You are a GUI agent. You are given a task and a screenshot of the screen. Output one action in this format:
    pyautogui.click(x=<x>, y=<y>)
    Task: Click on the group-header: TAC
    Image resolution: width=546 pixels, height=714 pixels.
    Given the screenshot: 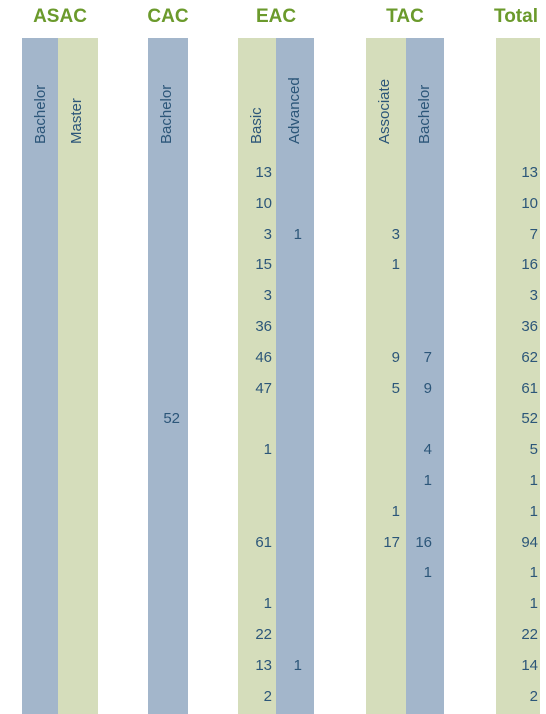 What is the action you would take?
    pyautogui.click(x=405, y=16)
    